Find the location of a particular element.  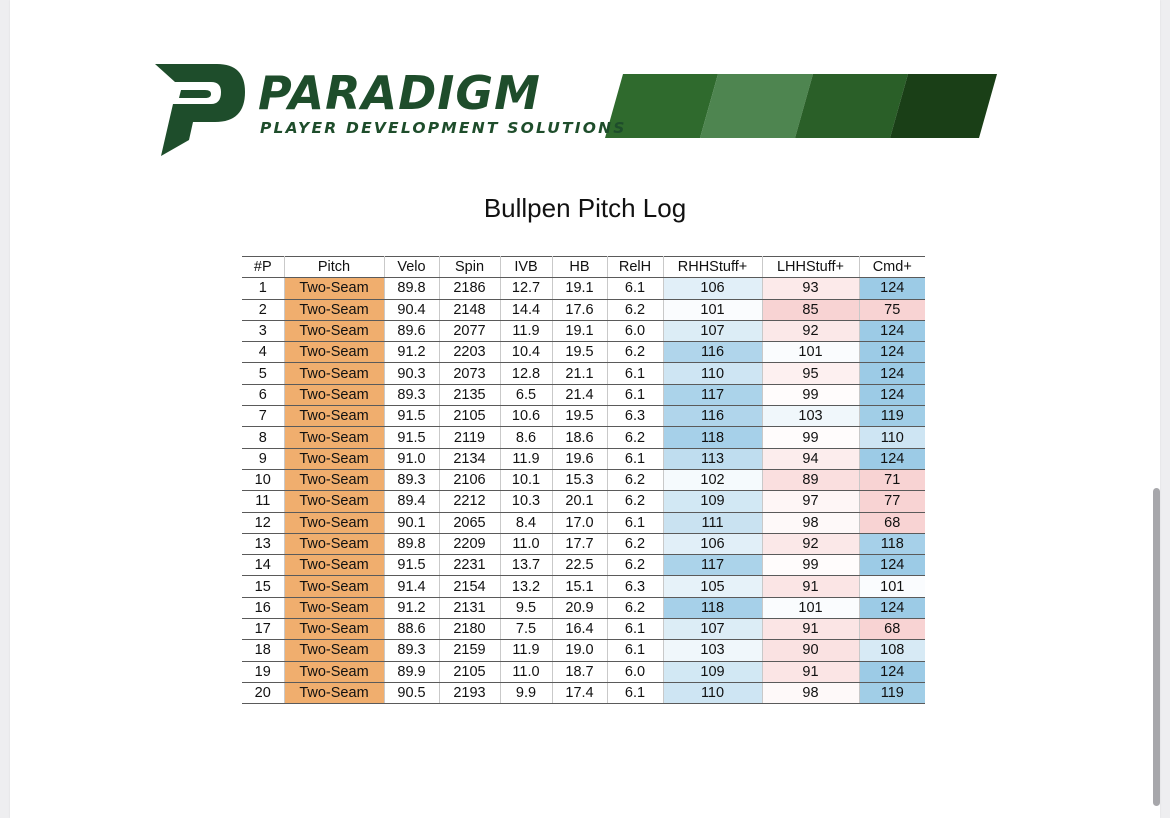

paradigm-logo is located at coordinates (571, 110).